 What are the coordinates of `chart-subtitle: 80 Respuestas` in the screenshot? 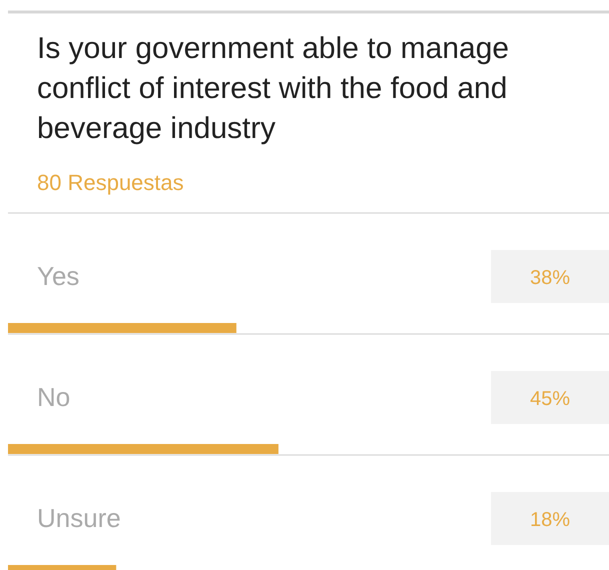 It's located at (110, 182).